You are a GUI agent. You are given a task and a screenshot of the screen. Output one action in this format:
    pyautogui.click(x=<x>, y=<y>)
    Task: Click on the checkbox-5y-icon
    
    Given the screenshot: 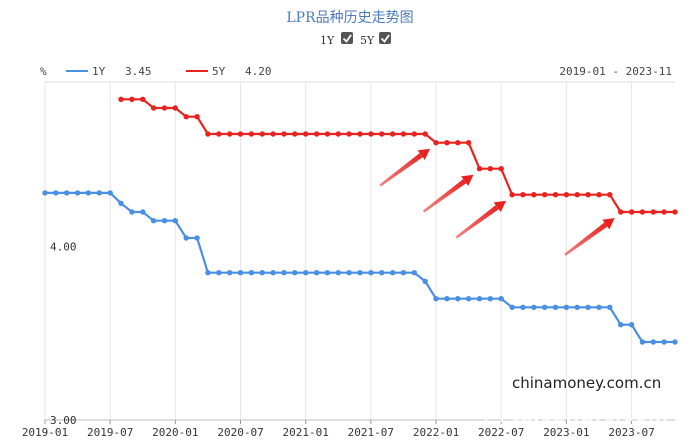 What is the action you would take?
    pyautogui.click(x=385, y=38)
    